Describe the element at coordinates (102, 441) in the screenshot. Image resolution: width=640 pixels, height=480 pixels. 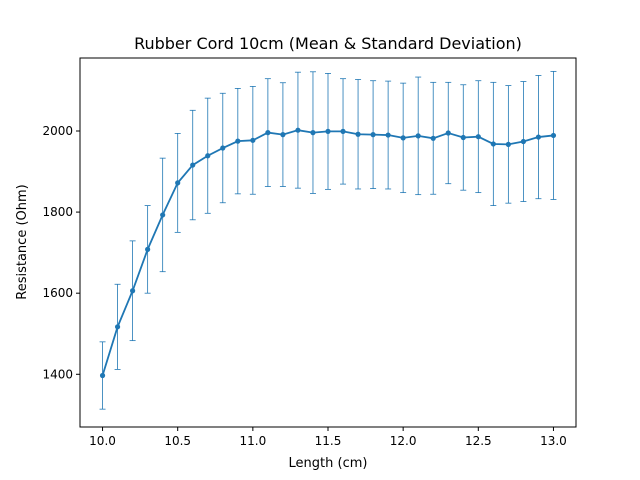
I see `x-tick-label: 10.0` at that location.